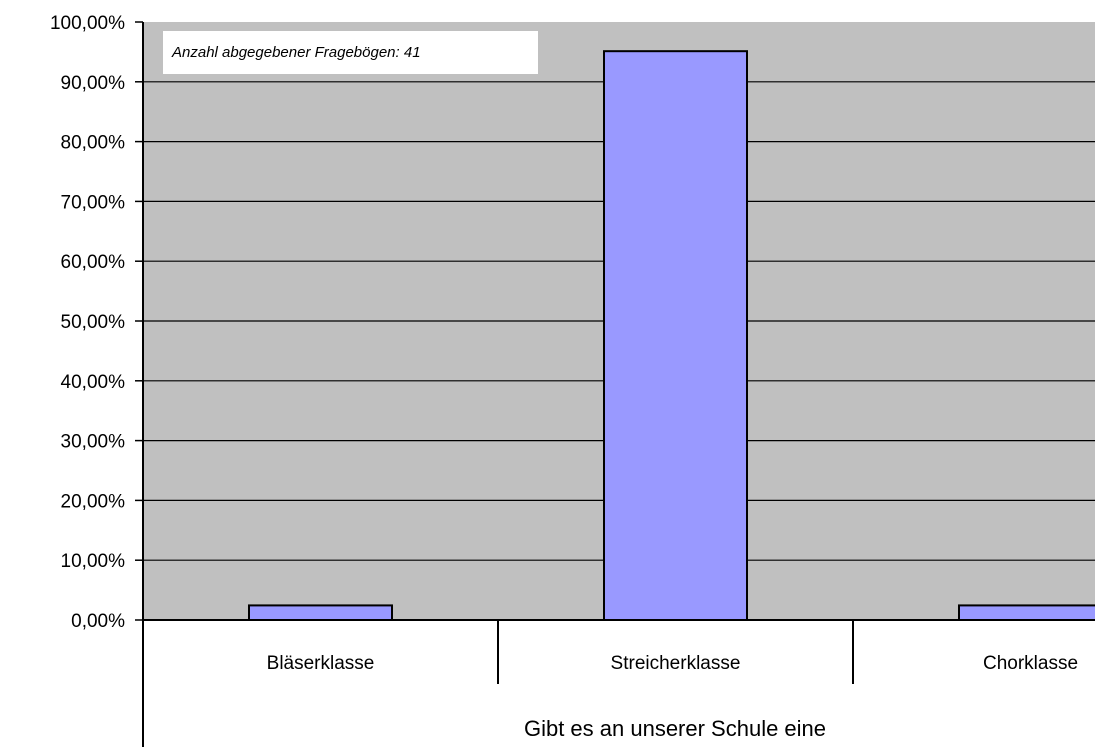 This screenshot has width=1095, height=747. Describe the element at coordinates (93, 143) in the screenshot. I see `y-tick-label: 80,00%` at that location.